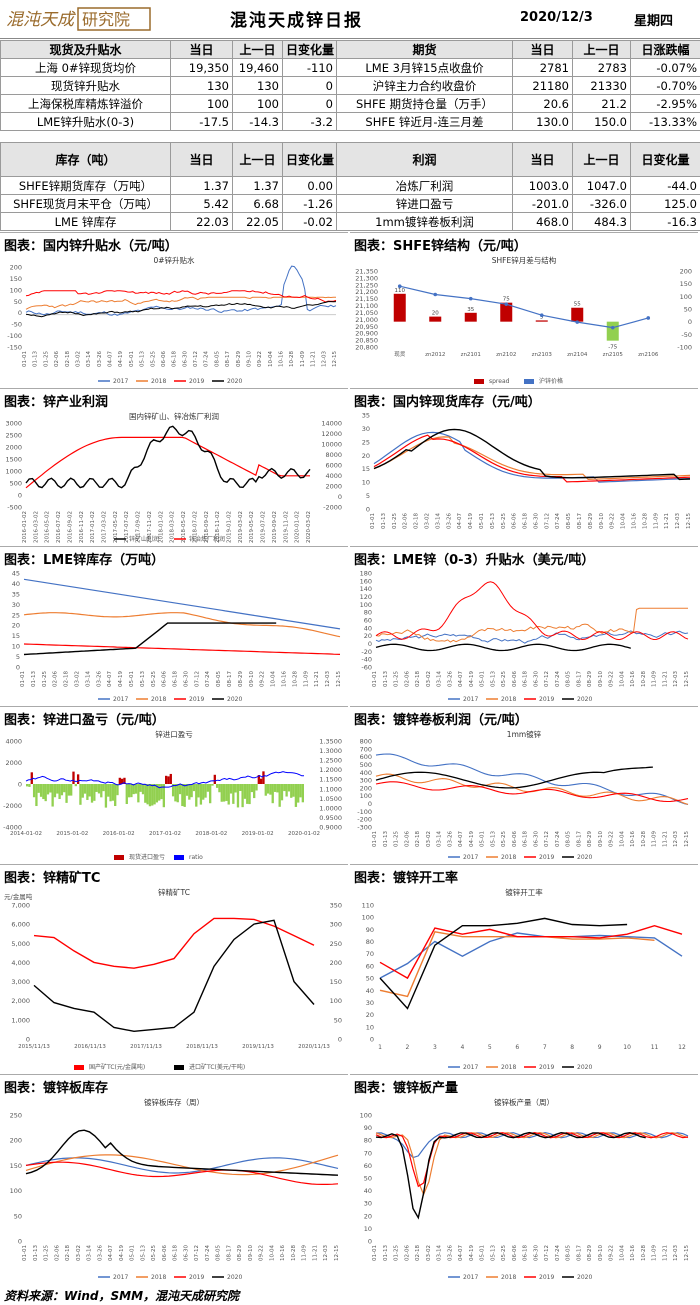 This screenshot has height=1305, width=700. Describe the element at coordinates (686, 297) in the screenshot. I see `y2-tick-label: 100` at that location.